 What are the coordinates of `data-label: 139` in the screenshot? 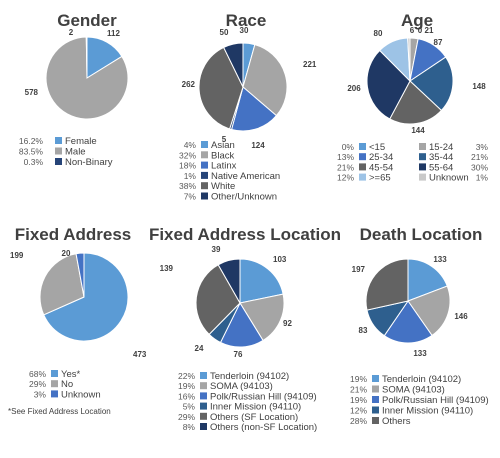 It's located at (167, 268).